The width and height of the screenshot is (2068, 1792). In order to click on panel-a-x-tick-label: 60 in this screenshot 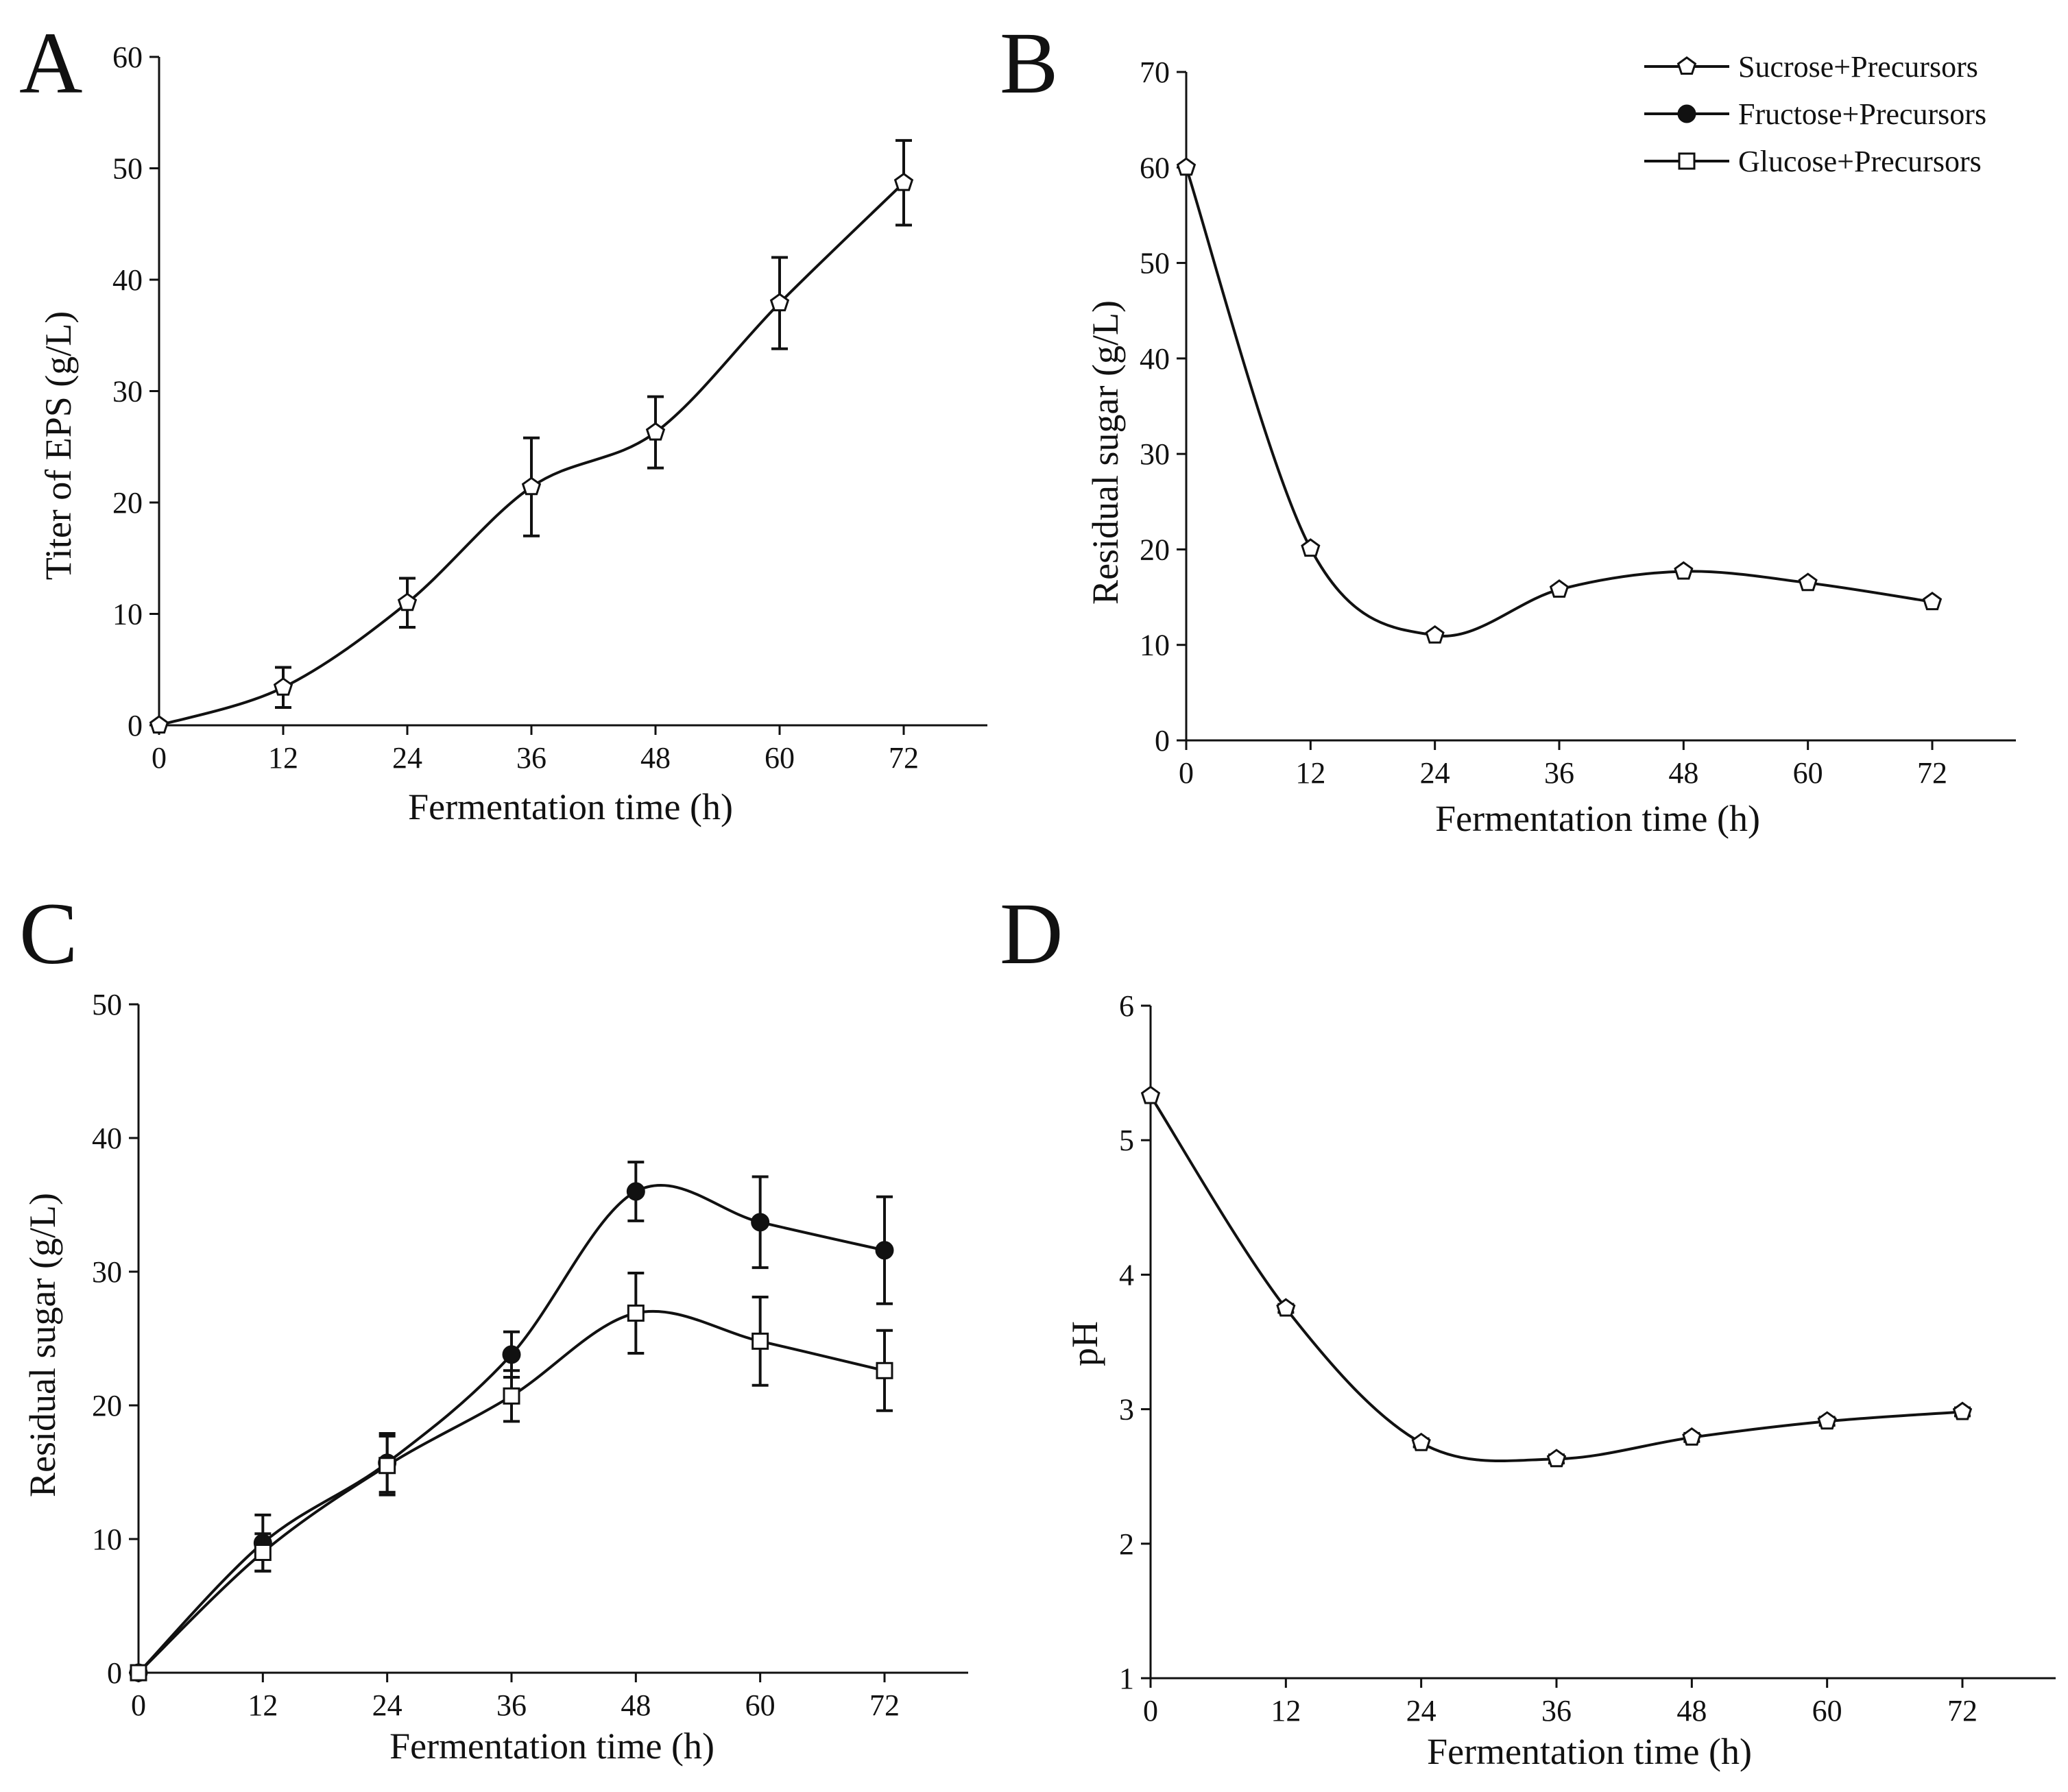, I will do `click(780, 758)`.